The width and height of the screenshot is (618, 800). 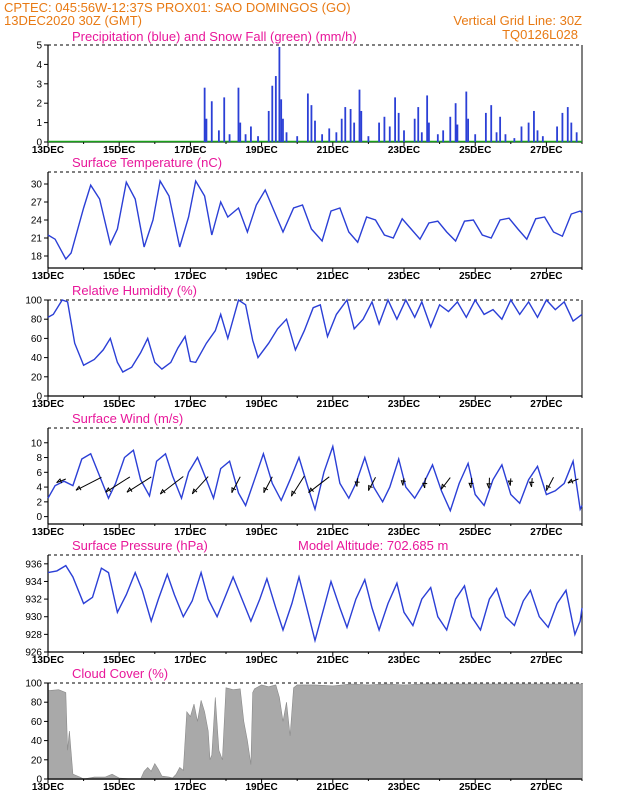 What do you see at coordinates (404, 404) in the screenshot?
I see `humidity-x-tick-label: 23DEC` at bounding box center [404, 404].